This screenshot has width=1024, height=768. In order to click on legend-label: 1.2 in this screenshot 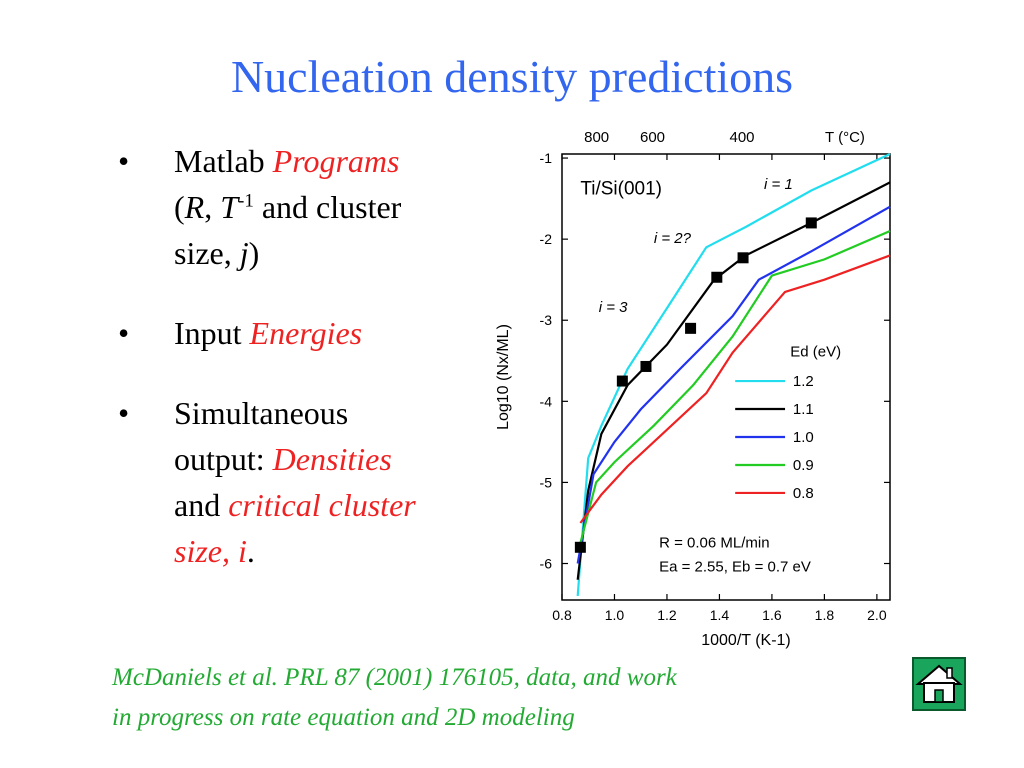, I will do `click(803, 381)`.